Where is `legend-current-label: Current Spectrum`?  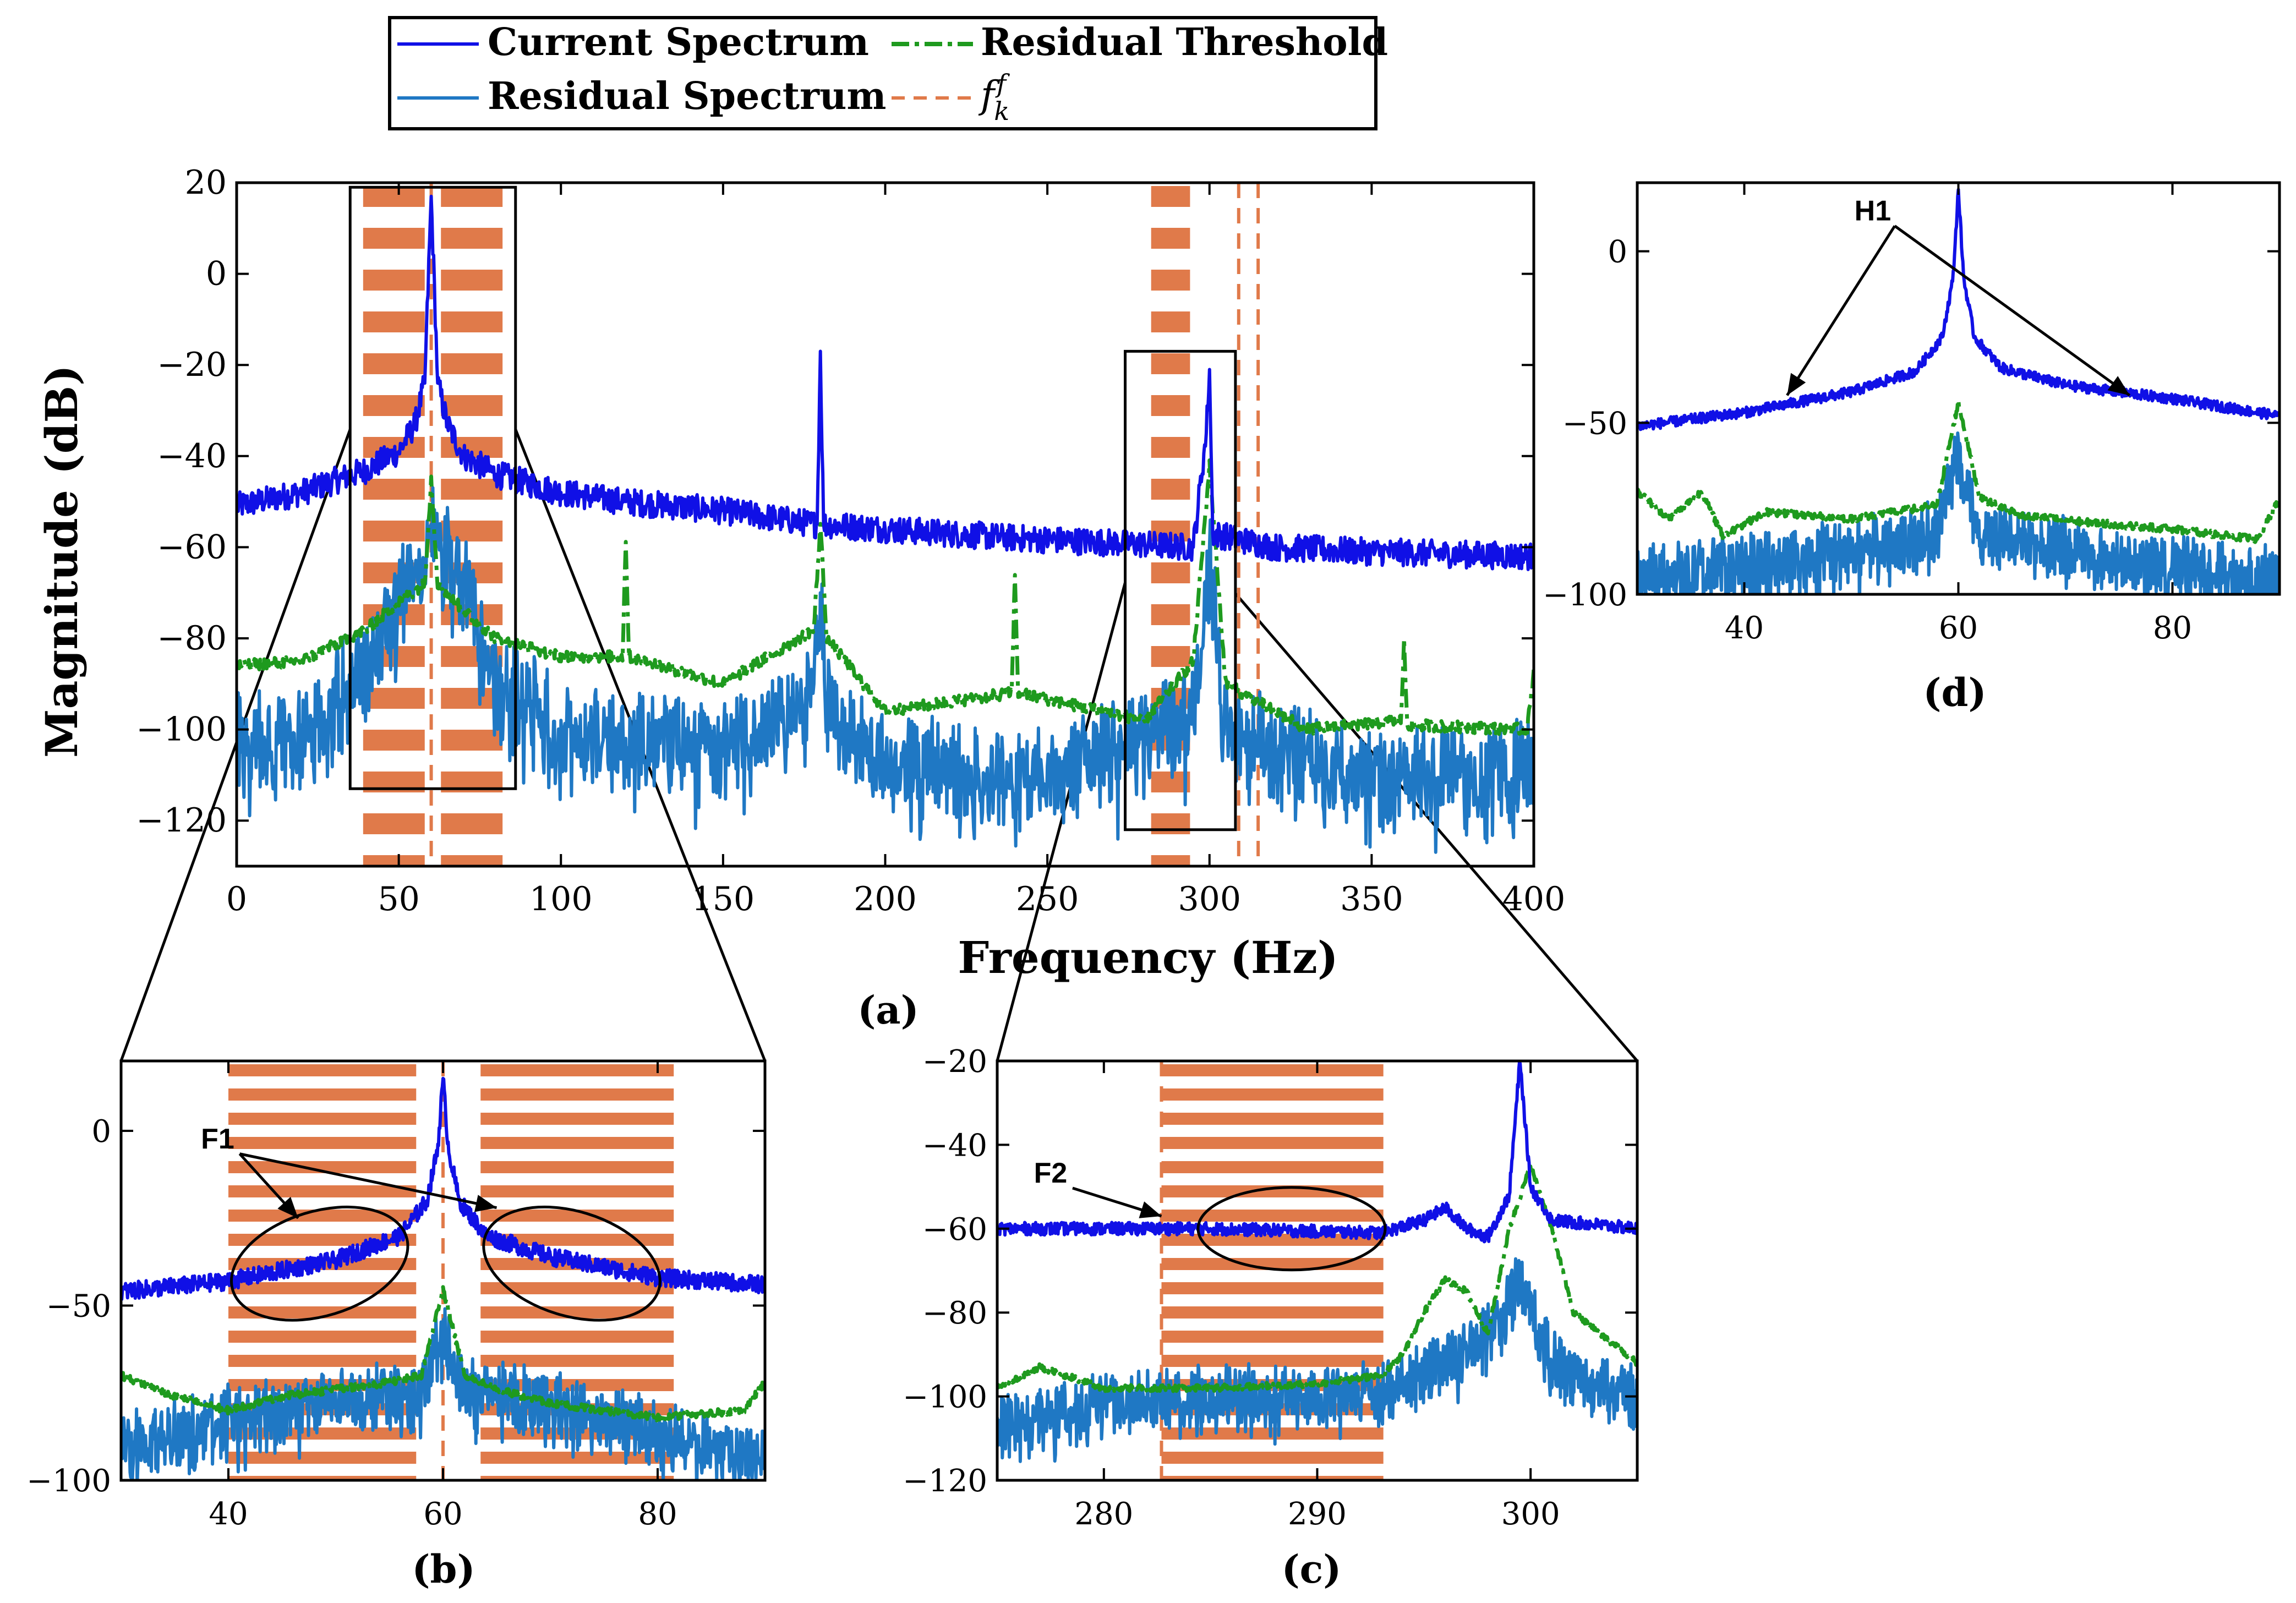 legend-current-label: Current Spectrum is located at coordinates (678, 42).